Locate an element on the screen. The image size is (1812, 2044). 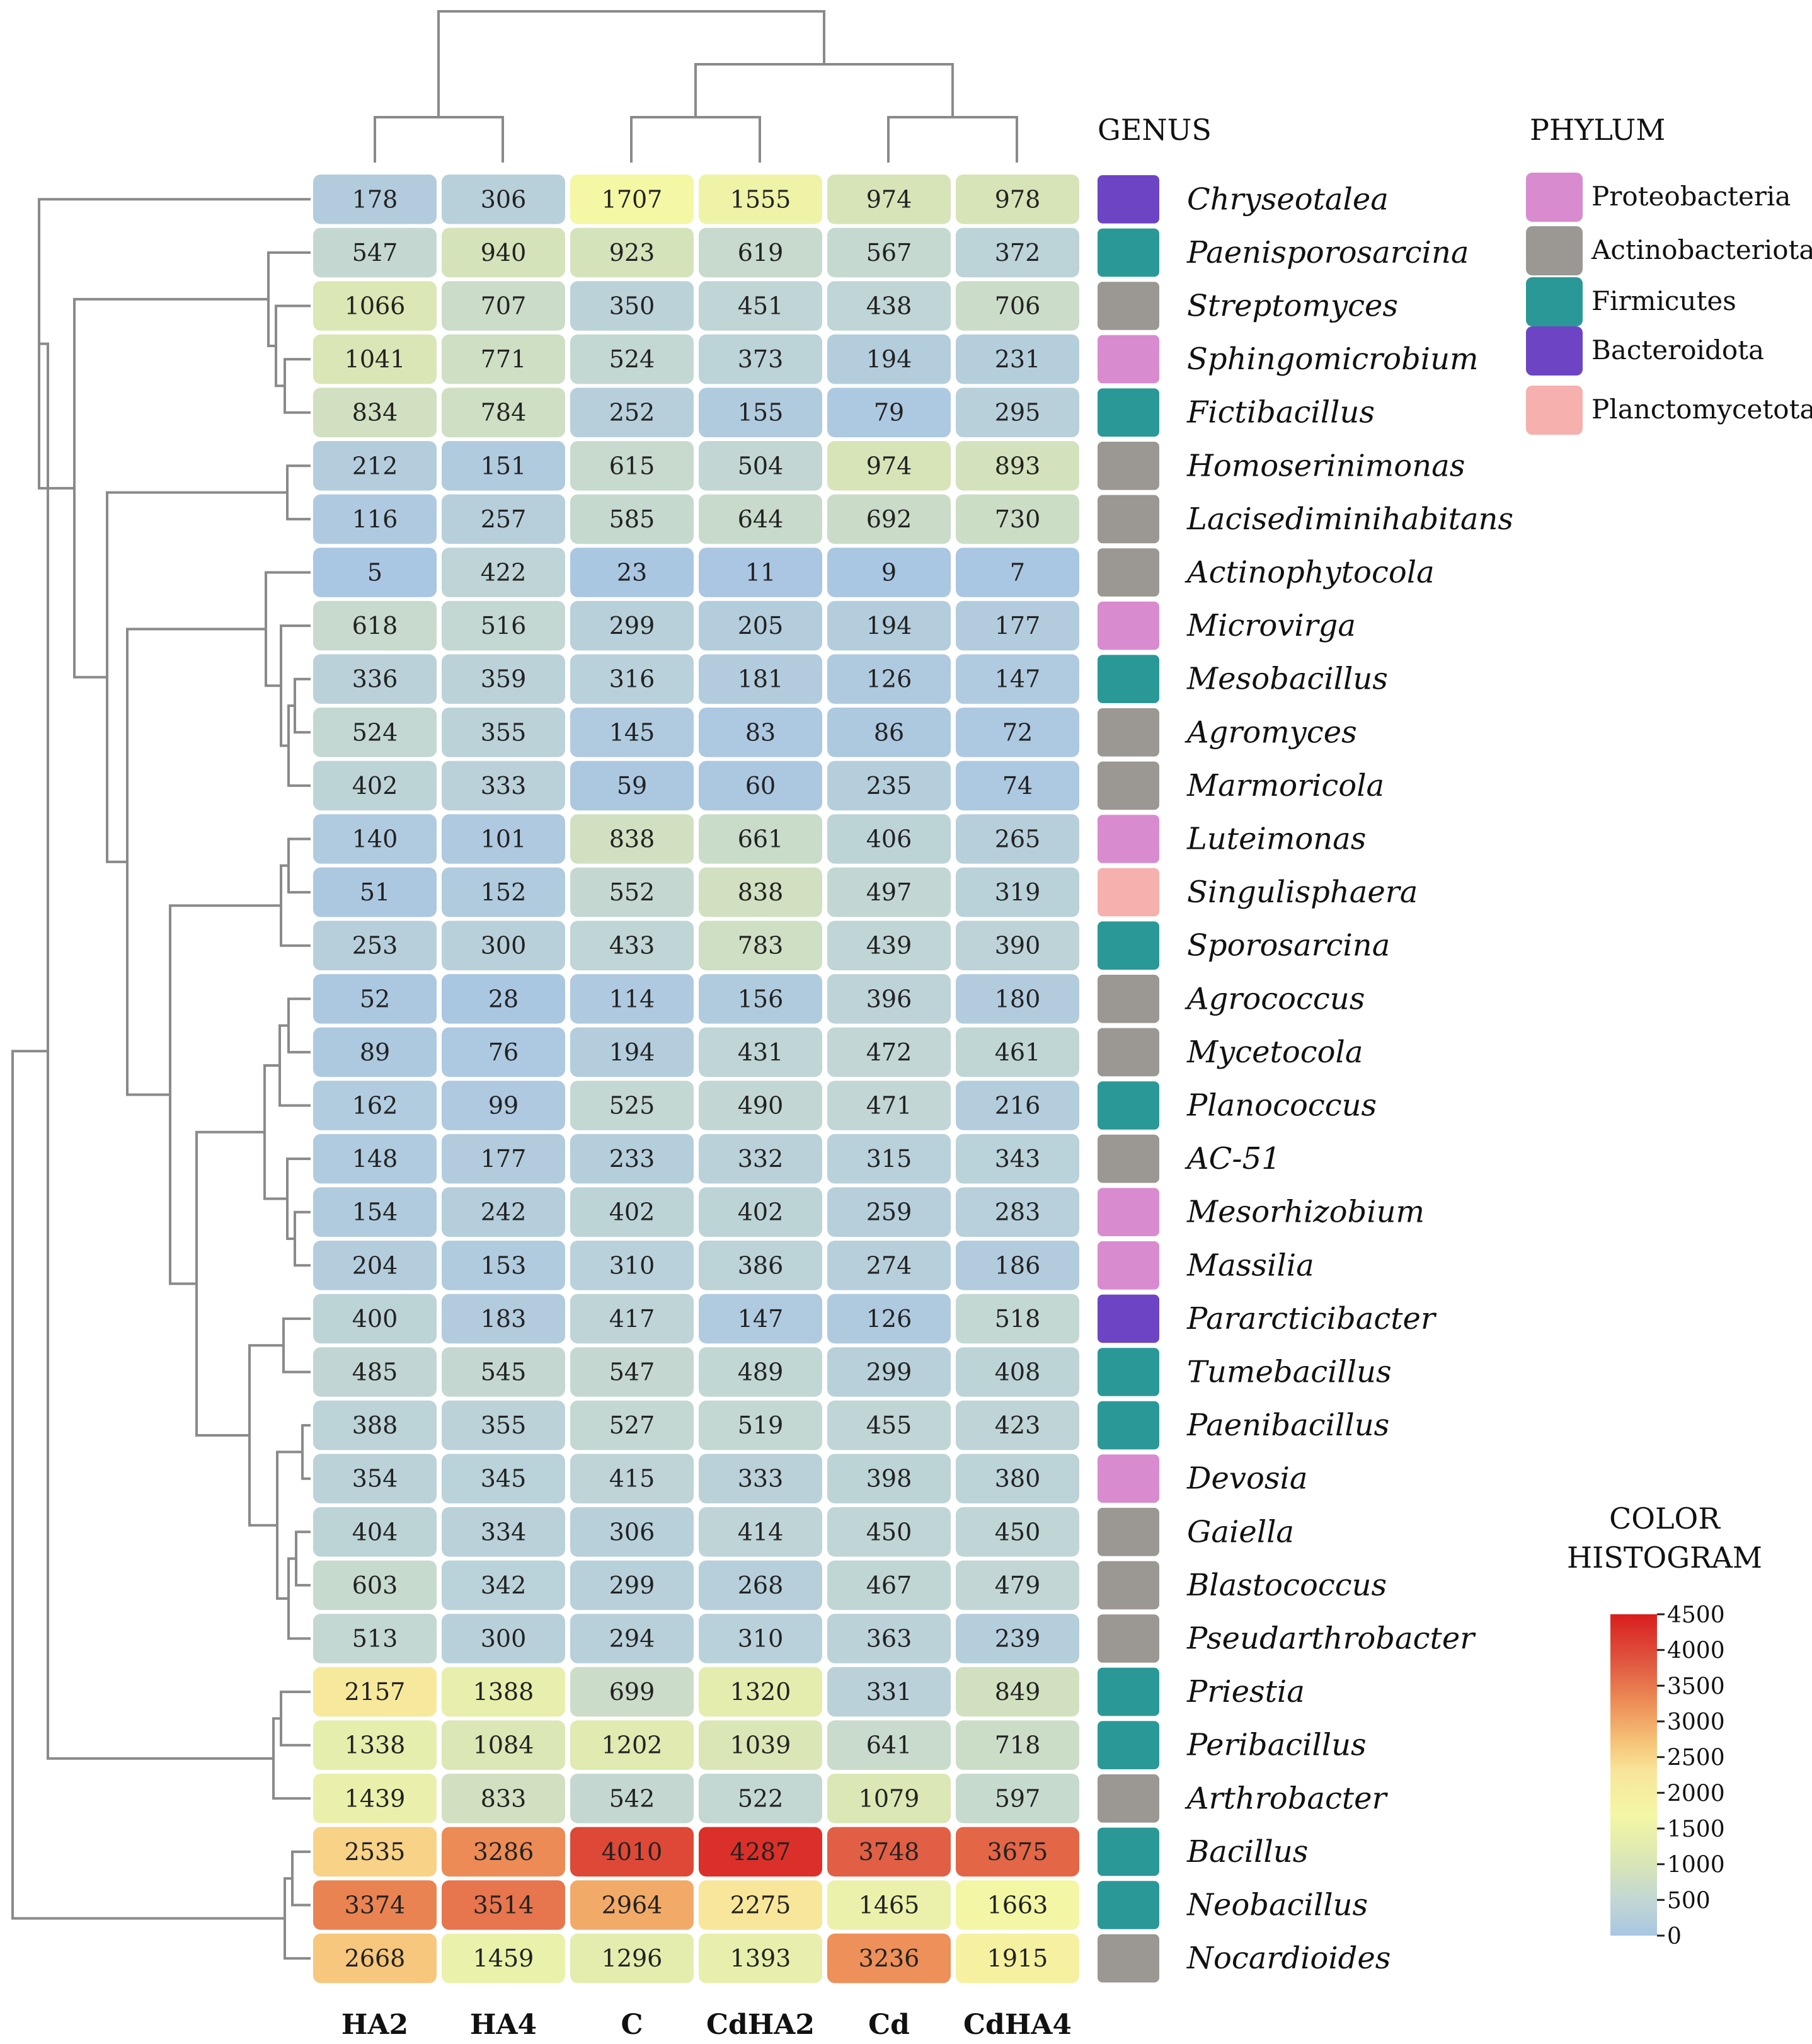
cell-value-label: 707 is located at coordinates (504, 306).